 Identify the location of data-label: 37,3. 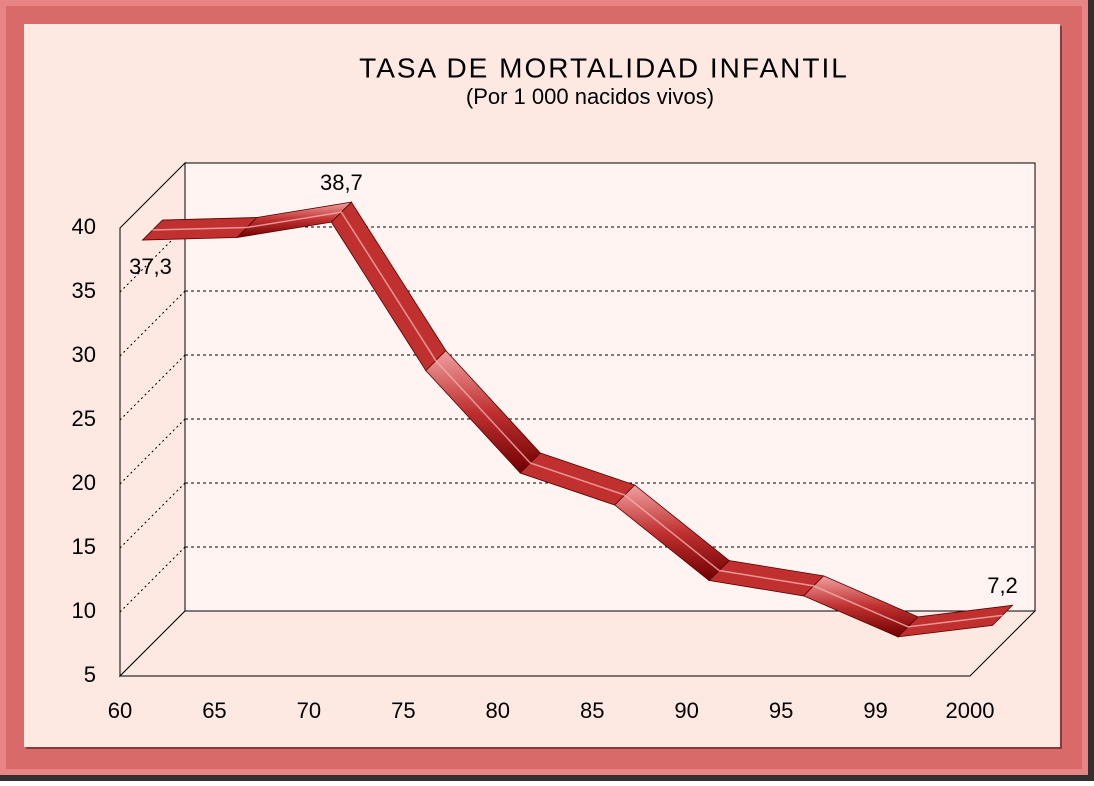
(150, 266).